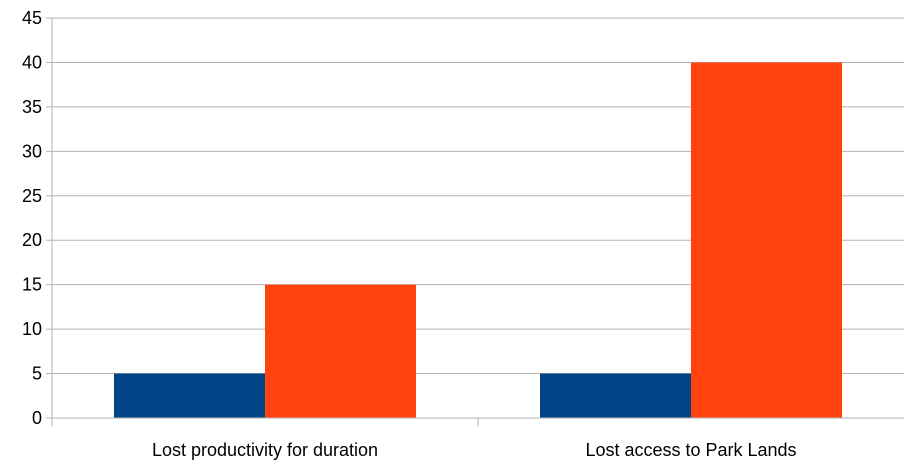 The image size is (904, 472). Describe the element at coordinates (32, 18) in the screenshot. I see `y-tick-label: 45` at that location.